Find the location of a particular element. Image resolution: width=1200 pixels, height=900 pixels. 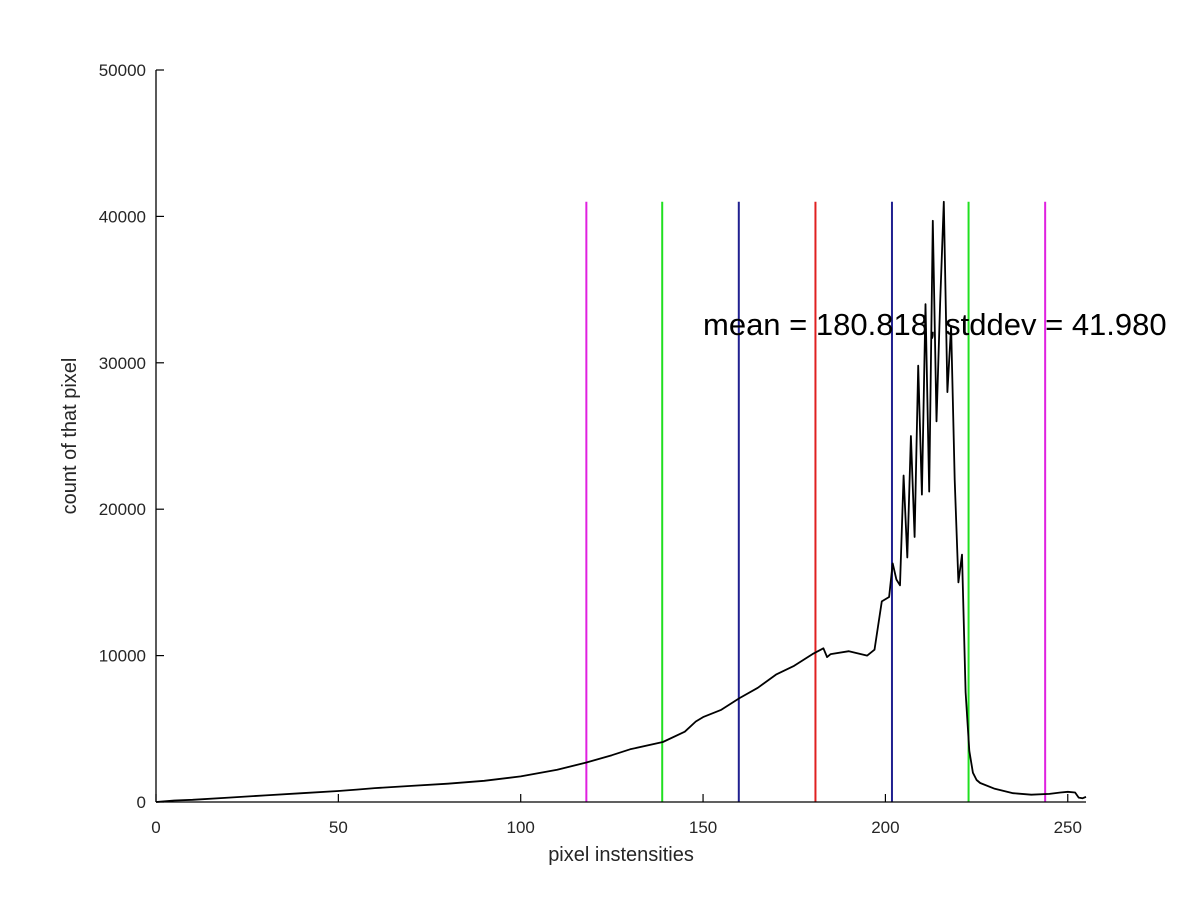

x-axis-ticks: 0 50 100 150 200 250 is located at coordinates (616, 815).